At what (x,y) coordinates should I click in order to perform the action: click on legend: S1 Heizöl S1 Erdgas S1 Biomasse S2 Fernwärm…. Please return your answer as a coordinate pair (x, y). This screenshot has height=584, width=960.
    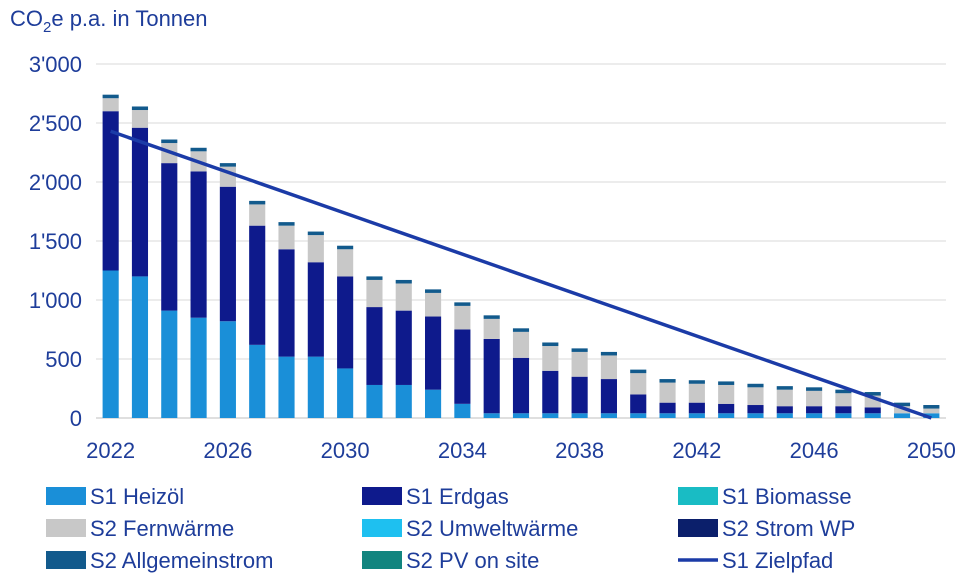
    Looking at the image, I should click on (450, 528).